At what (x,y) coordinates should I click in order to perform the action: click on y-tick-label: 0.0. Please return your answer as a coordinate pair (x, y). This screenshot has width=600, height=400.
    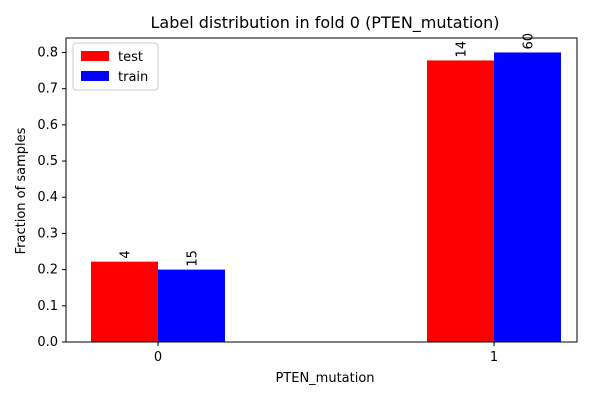
    Looking at the image, I should click on (47, 342).